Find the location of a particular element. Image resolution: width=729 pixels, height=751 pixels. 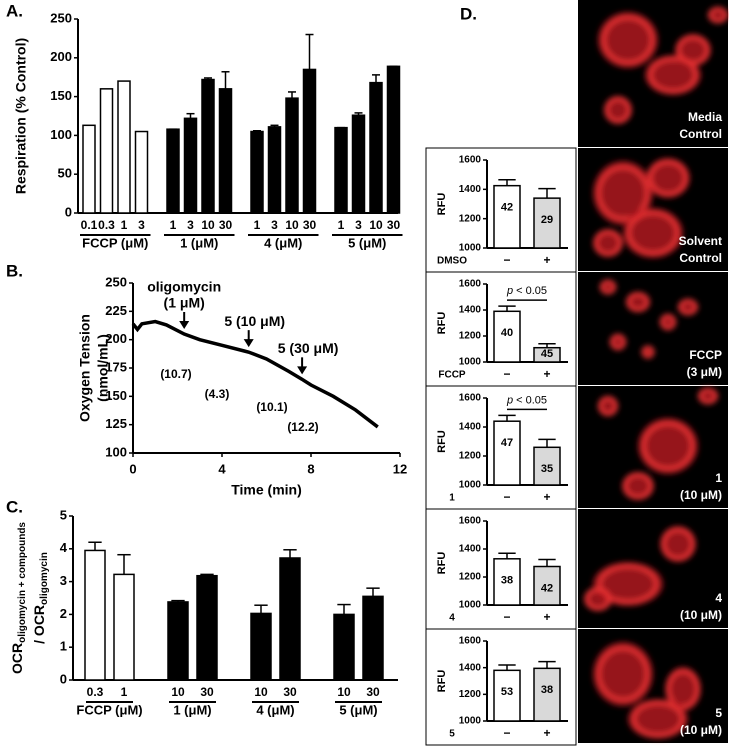

y-tick-label: 1 is located at coordinates (63, 646).